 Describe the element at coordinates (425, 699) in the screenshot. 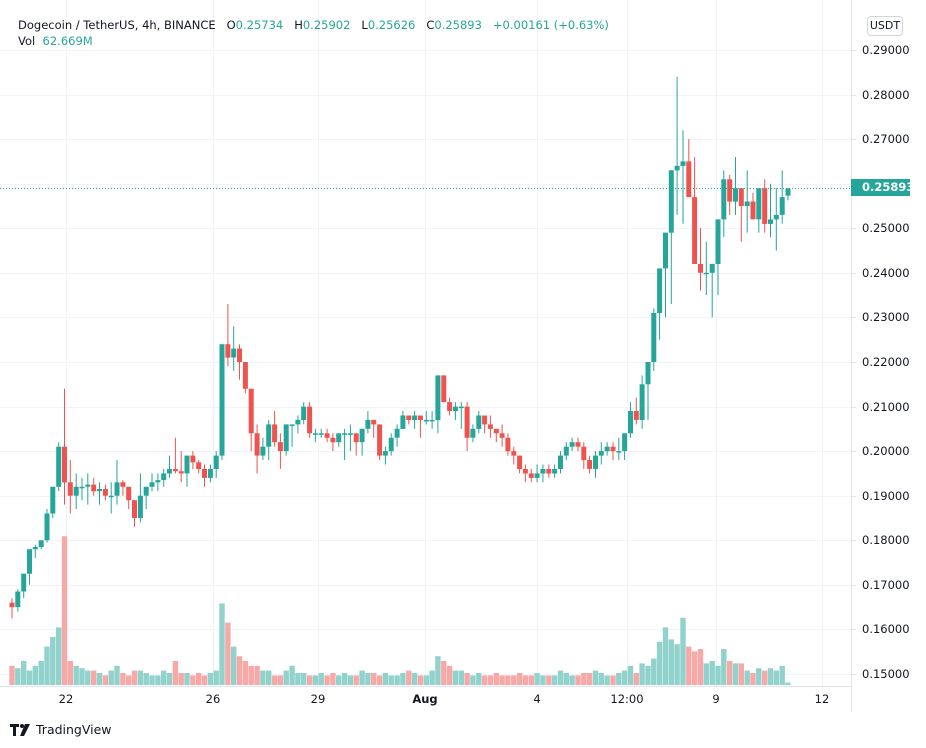

I see `time-tick-label: Aug` at that location.